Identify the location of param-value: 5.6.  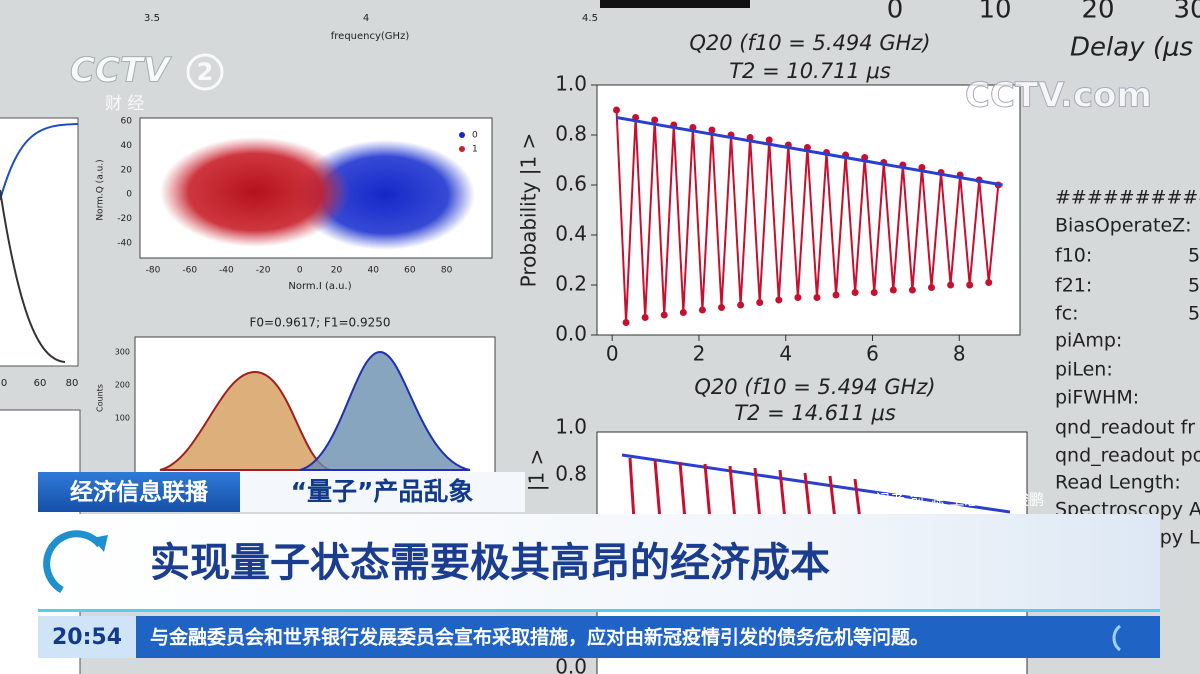
(1194, 314).